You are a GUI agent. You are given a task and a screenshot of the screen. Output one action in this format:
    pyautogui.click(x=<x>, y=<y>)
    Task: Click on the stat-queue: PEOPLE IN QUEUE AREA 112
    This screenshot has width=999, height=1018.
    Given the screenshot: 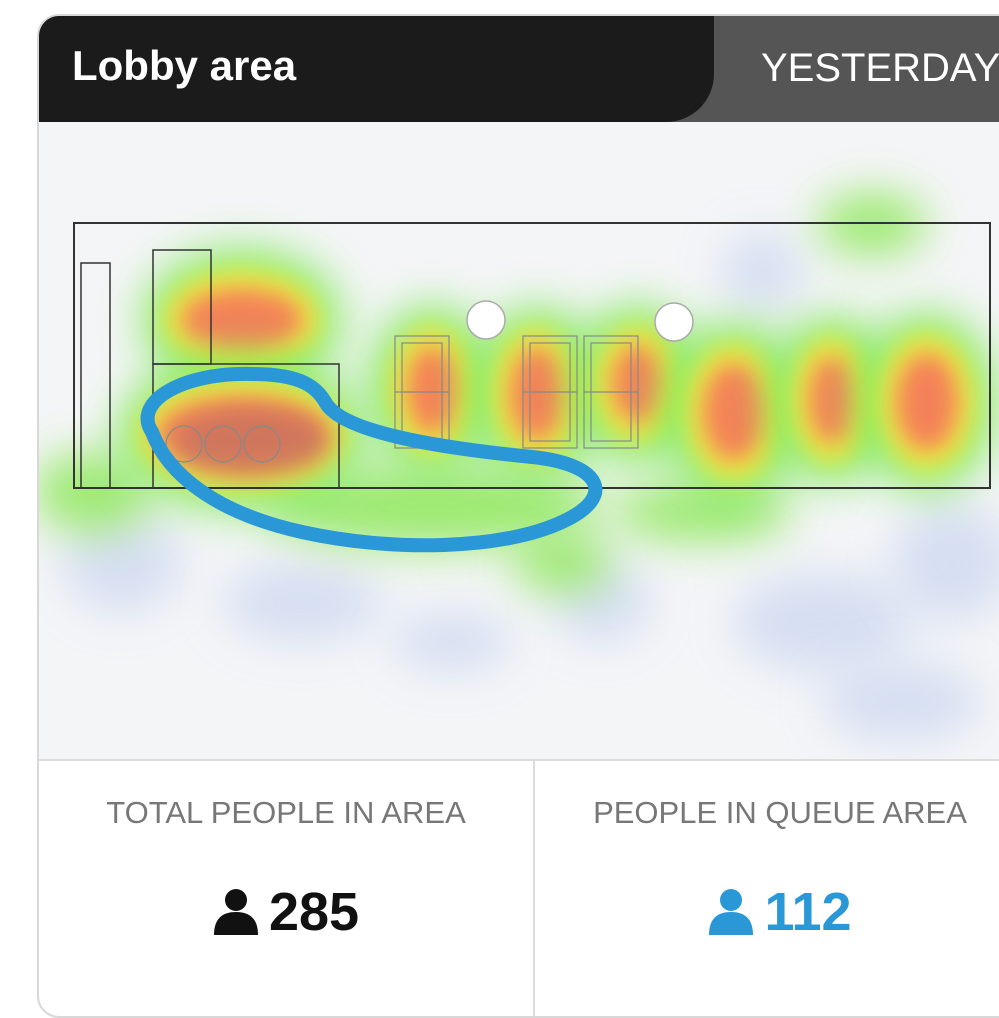 What is the action you would take?
    pyautogui.click(x=767, y=888)
    